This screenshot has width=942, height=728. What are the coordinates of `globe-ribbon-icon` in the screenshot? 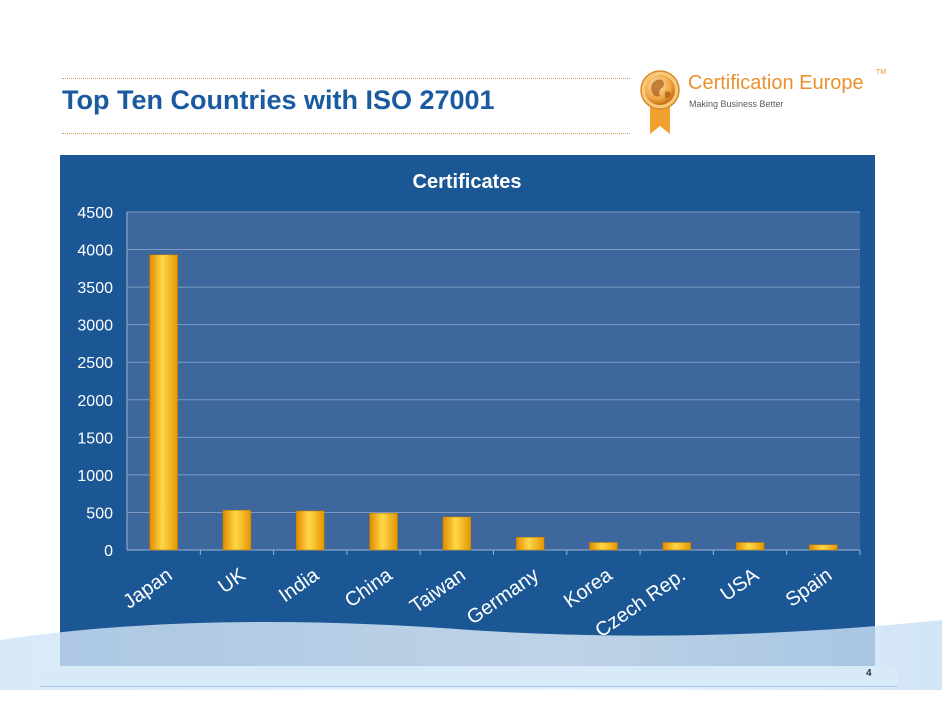 It's located at (660, 102).